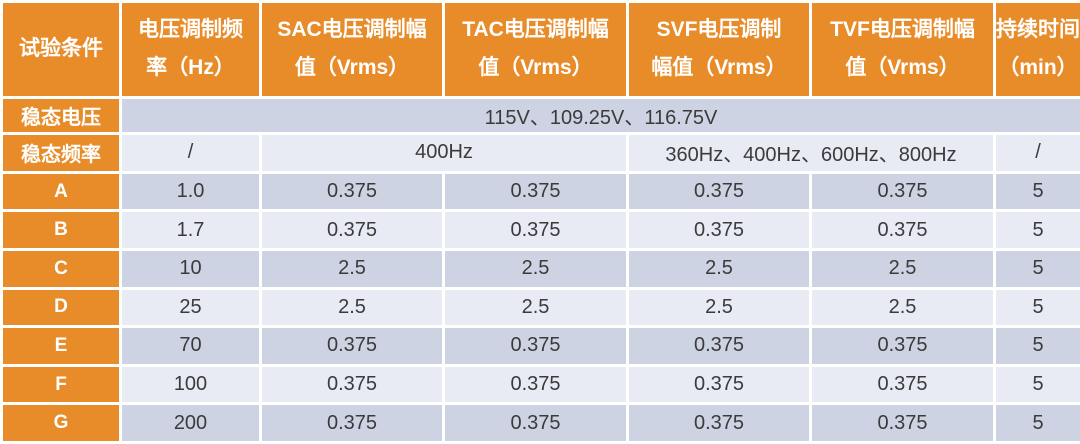 This screenshot has width=1080, height=444. What do you see at coordinates (61, 230) in the screenshot?
I see `row-label-b: B` at bounding box center [61, 230].